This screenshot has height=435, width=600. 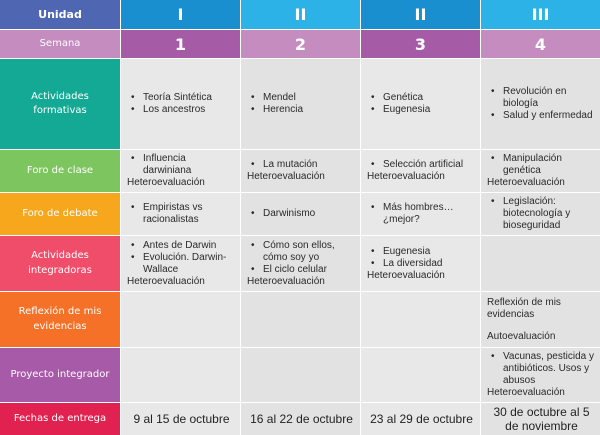 I want to click on list-item: Darwinismo, so click(x=303, y=214).